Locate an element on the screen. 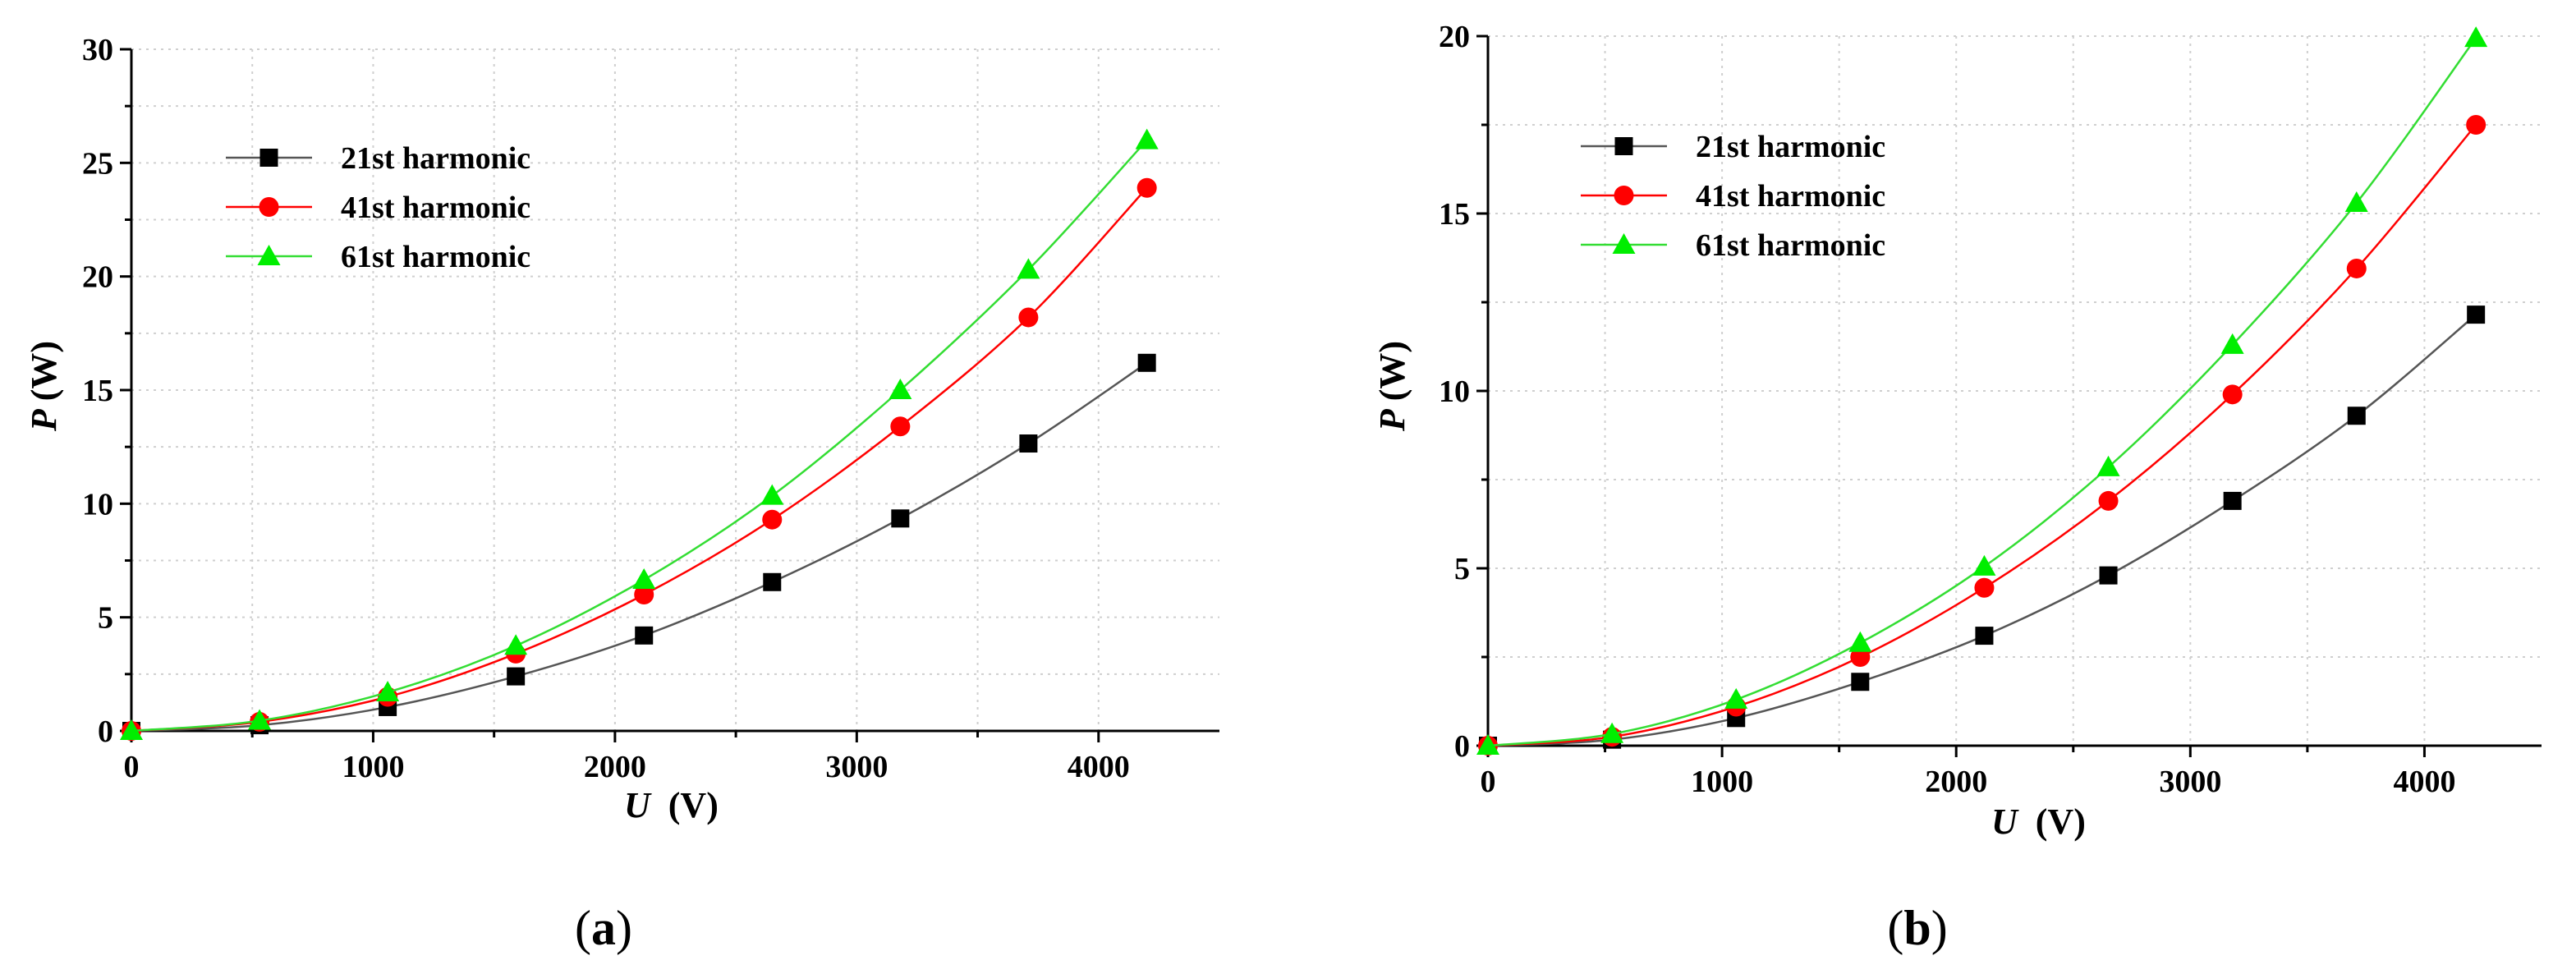 The image size is (2576, 974). x-tick-label: 4000 is located at coordinates (1099, 767).